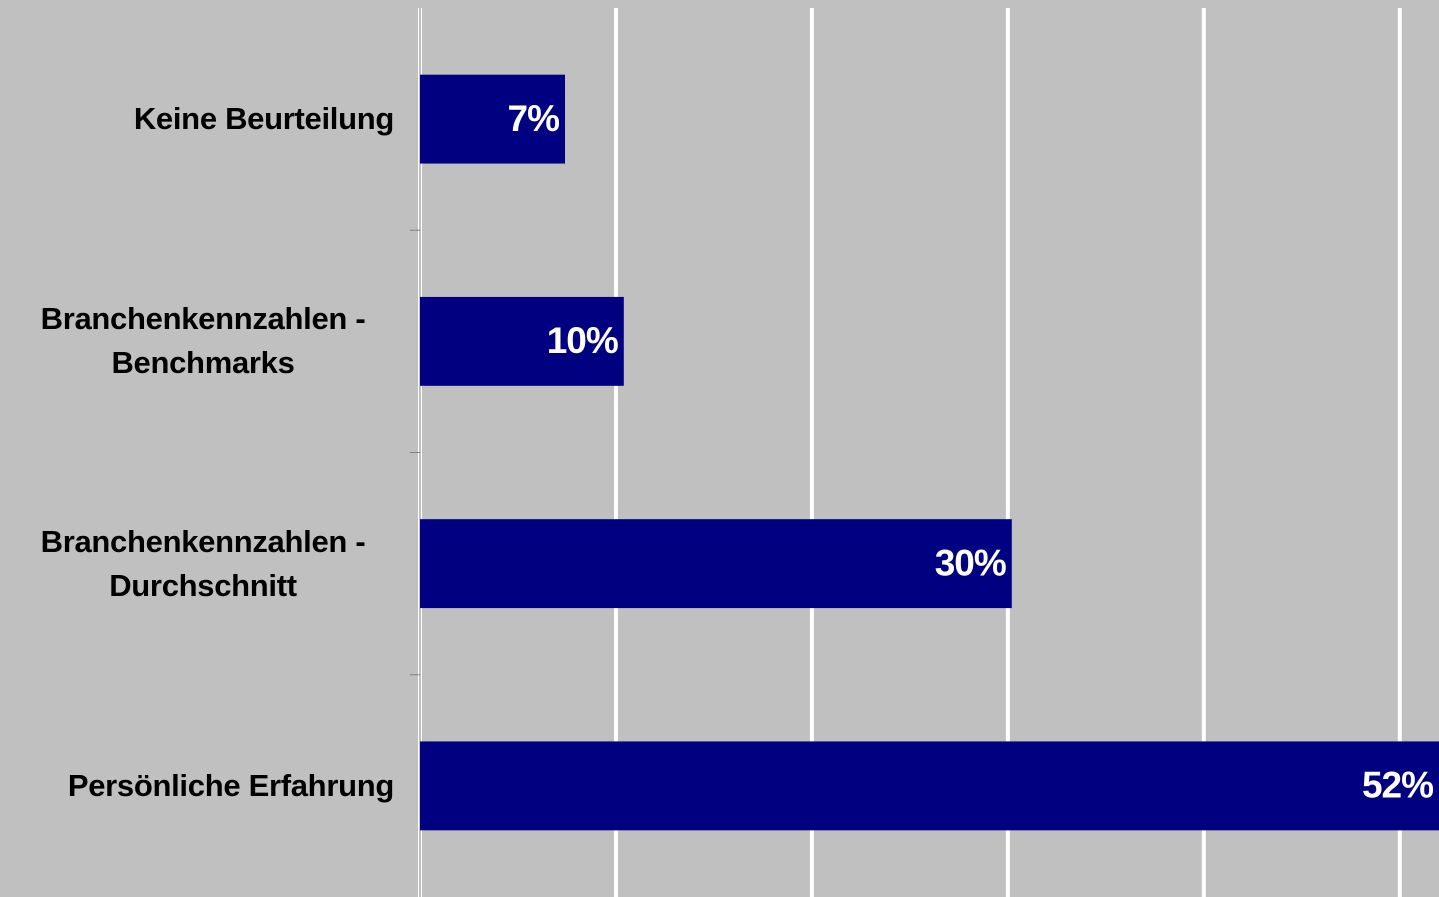 This screenshot has height=897, width=1439. I want to click on category-label: Branchenkennzahlen - Benchmarks, so click(197, 341).